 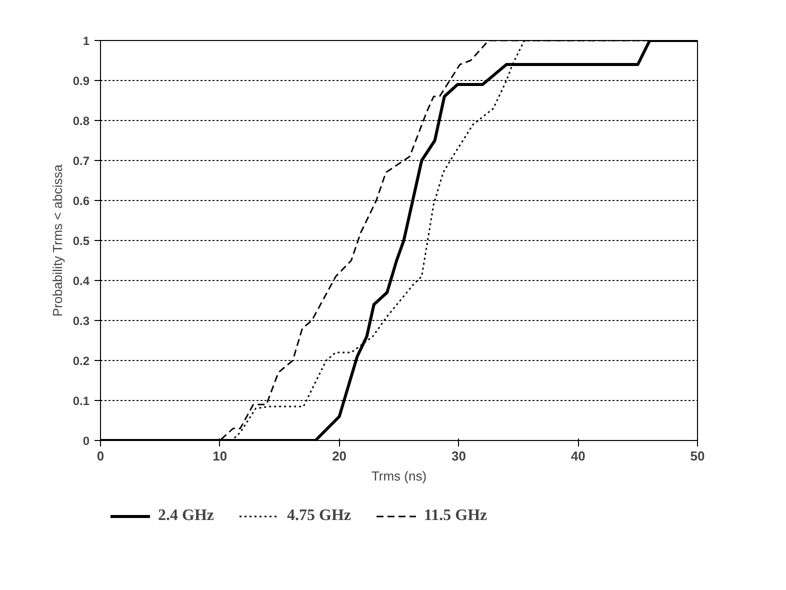 I want to click on y-tick-label: 0.8, so click(x=81, y=121).